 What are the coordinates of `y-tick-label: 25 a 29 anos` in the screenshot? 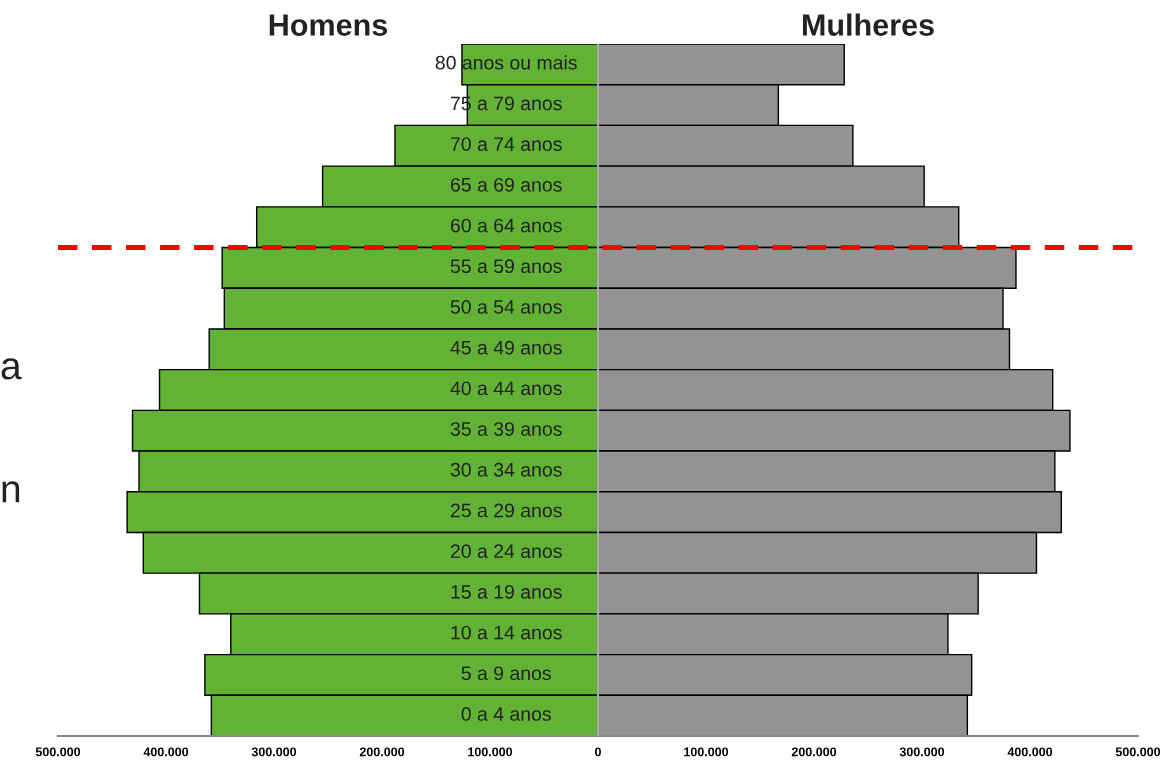 It's located at (506, 510).